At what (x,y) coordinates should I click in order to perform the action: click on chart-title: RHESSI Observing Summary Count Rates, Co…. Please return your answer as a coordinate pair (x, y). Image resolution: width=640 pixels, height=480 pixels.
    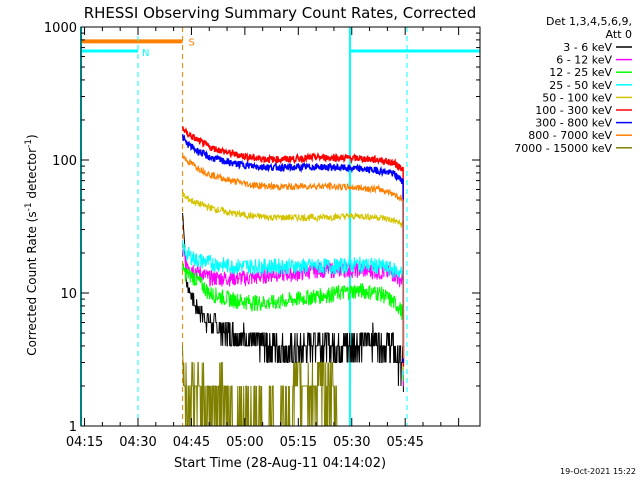
    Looking at the image, I should click on (280, 13).